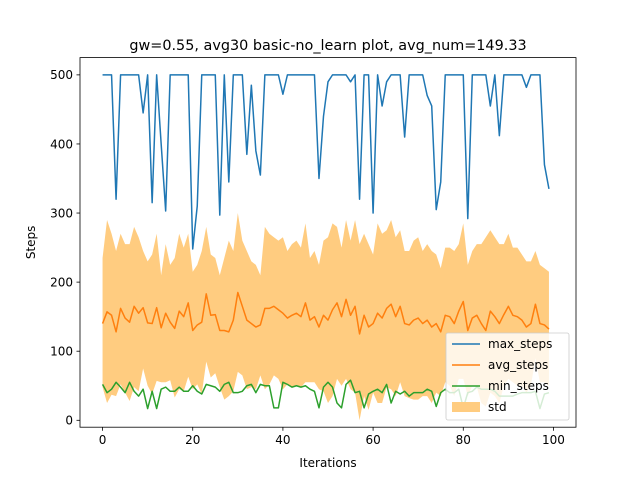 This screenshot has height=480, width=640. I want to click on y-tick-label: 200, so click(61, 282).